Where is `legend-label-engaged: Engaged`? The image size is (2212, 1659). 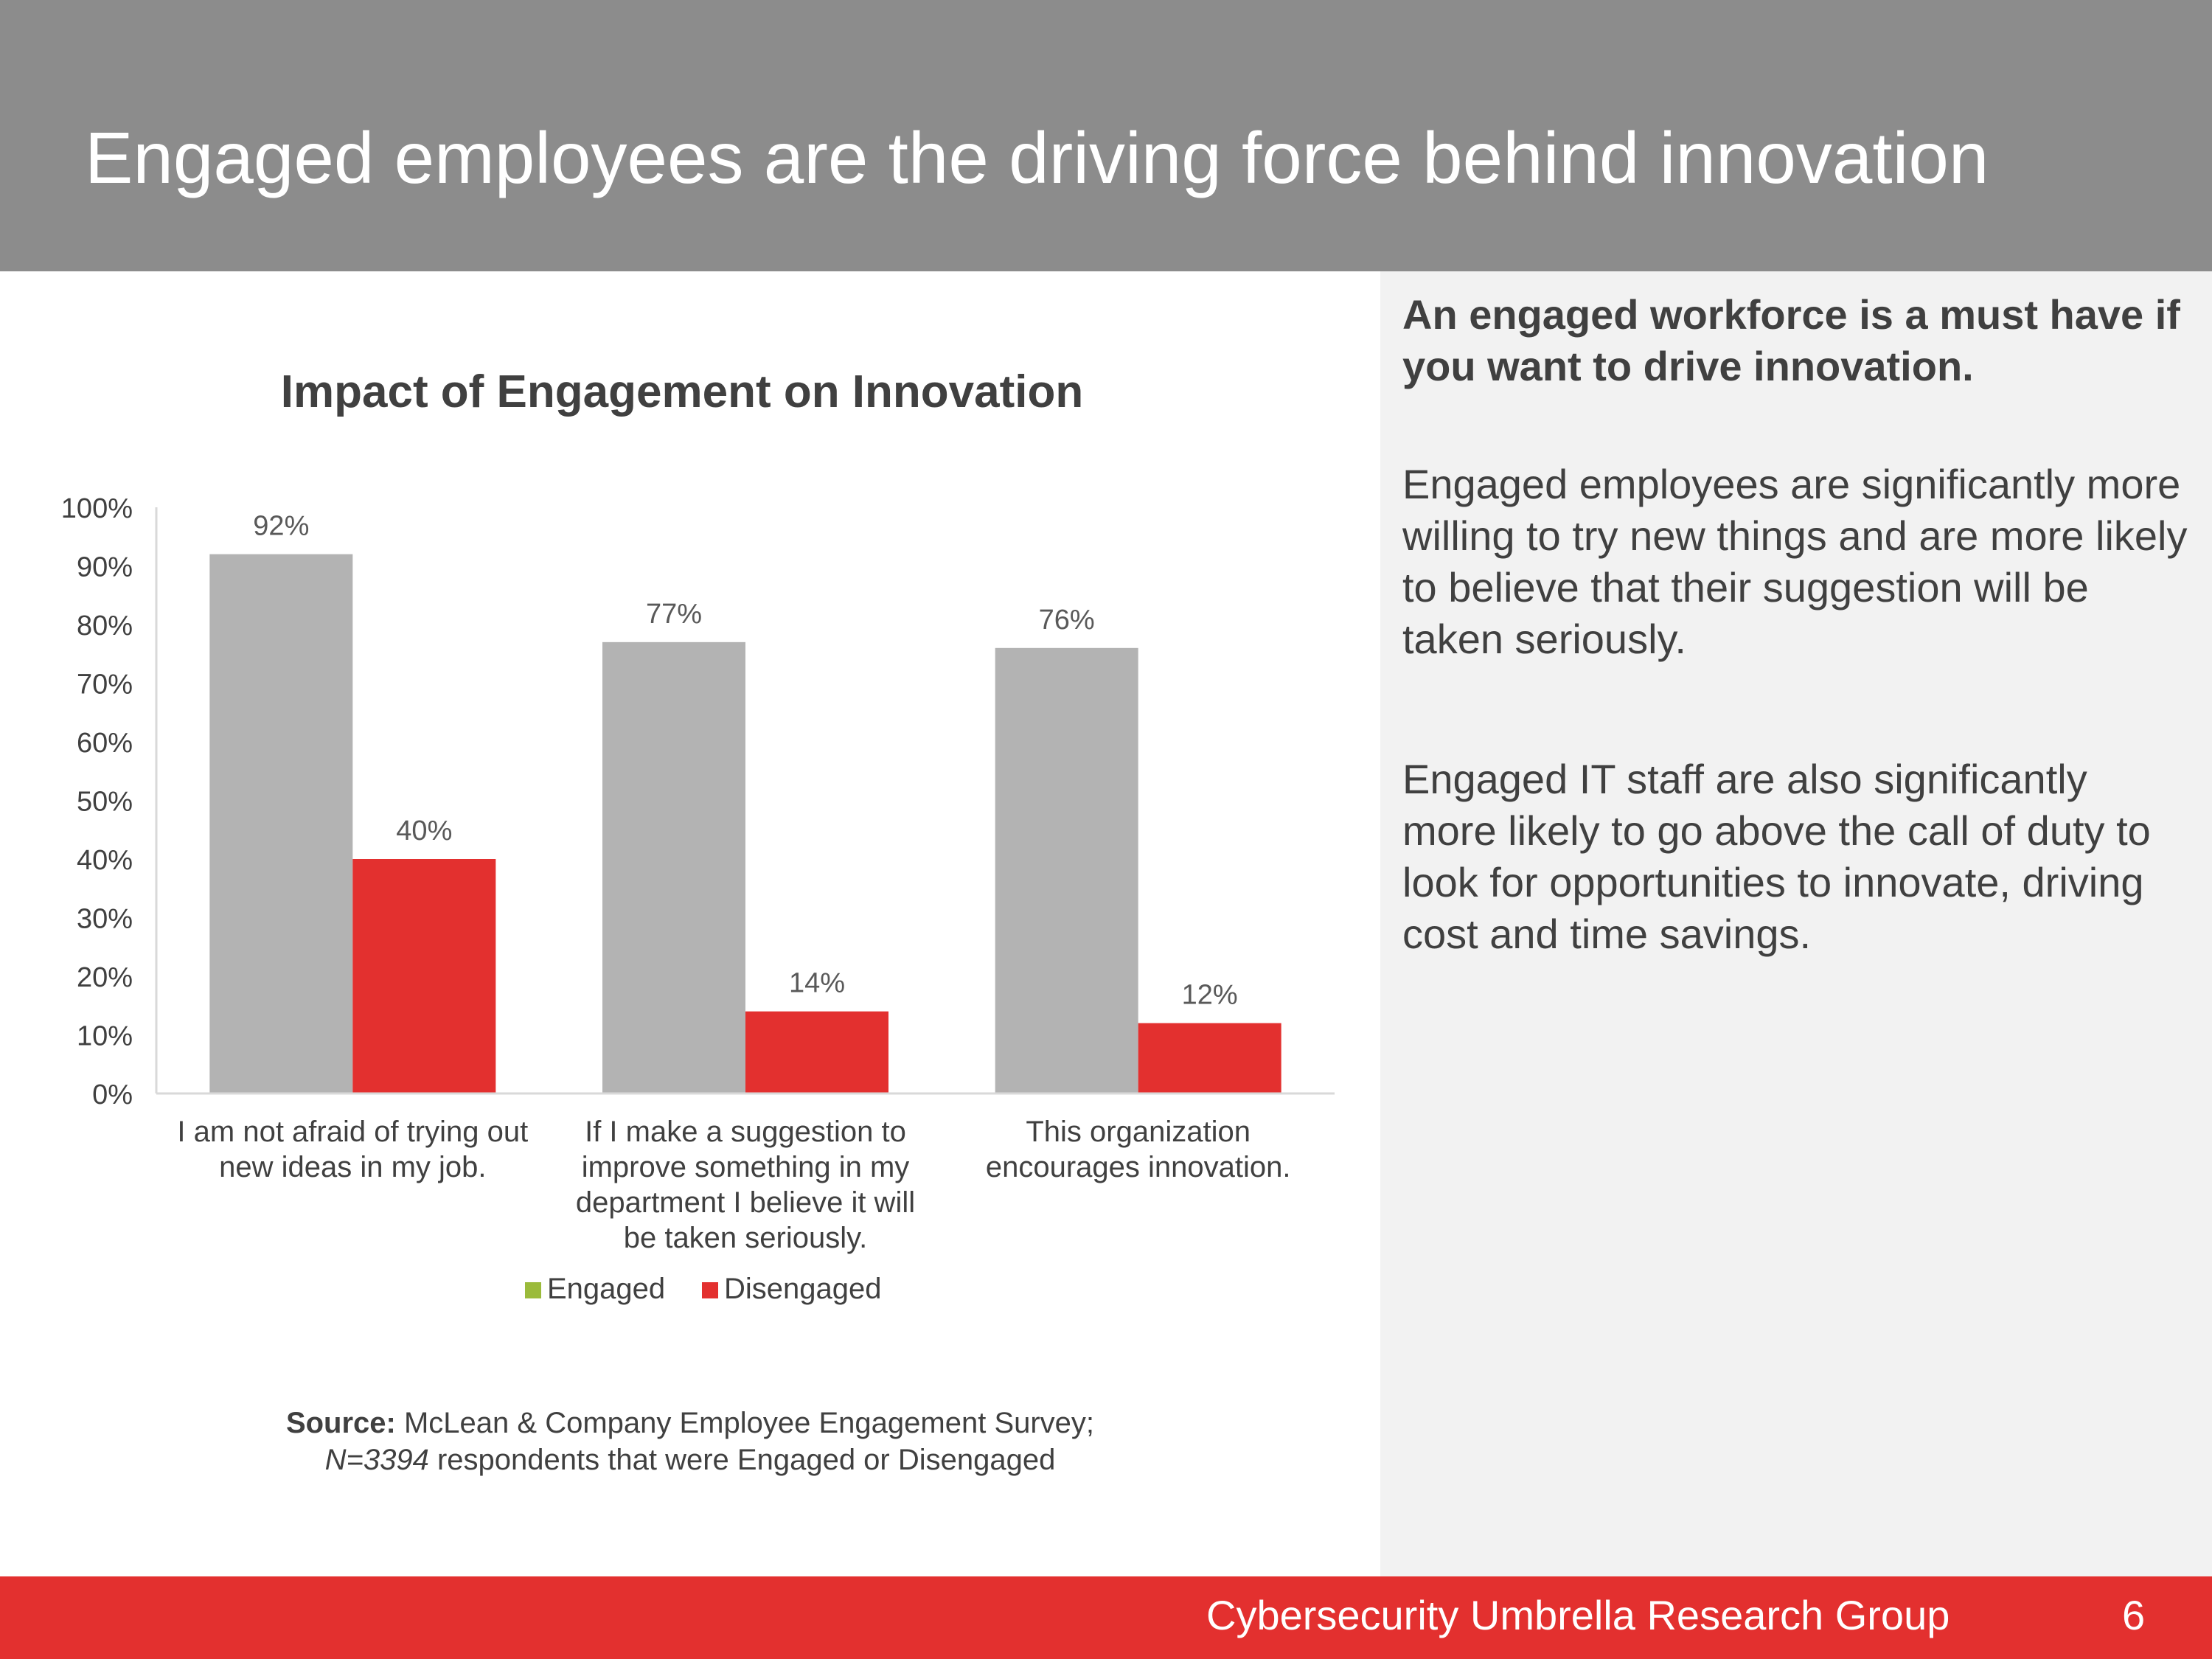
legend-label-engaged: Engaged is located at coordinates (606, 1289).